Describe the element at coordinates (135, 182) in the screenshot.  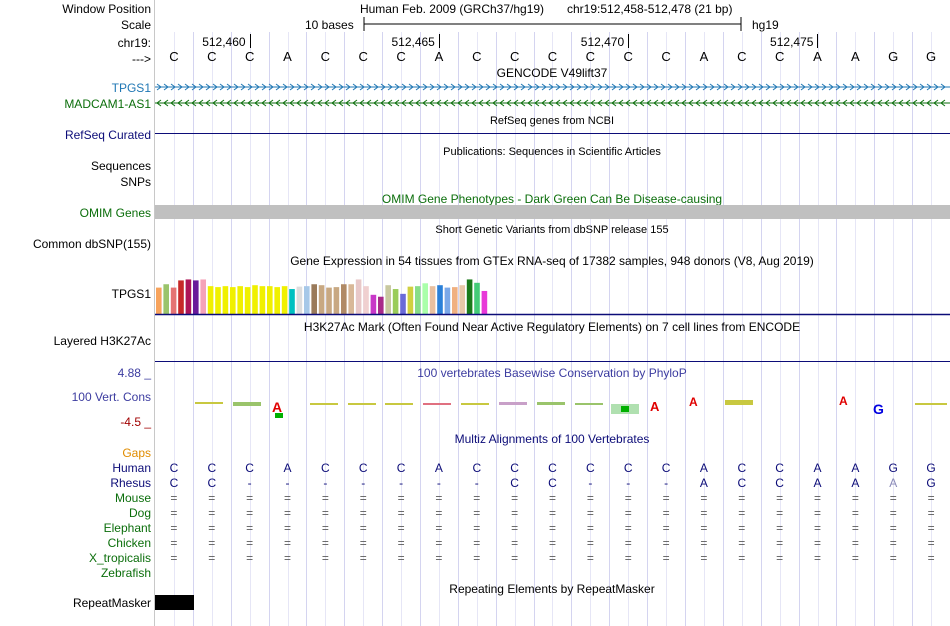
I see `snps-track-label: SNPs` at that location.